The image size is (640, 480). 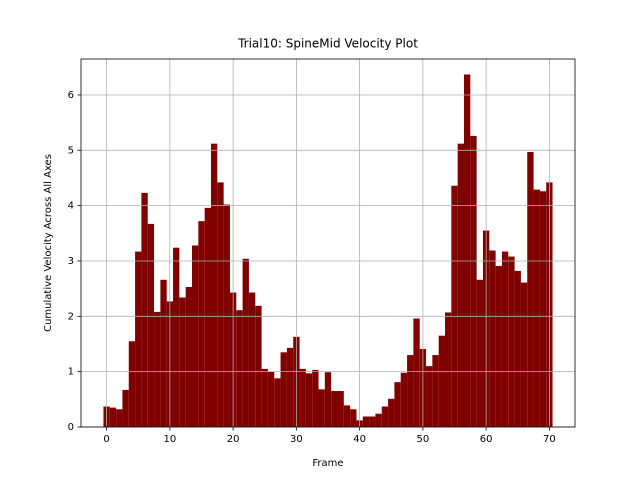 What do you see at coordinates (296, 439) in the screenshot?
I see `x-tick-label: 30` at bounding box center [296, 439].